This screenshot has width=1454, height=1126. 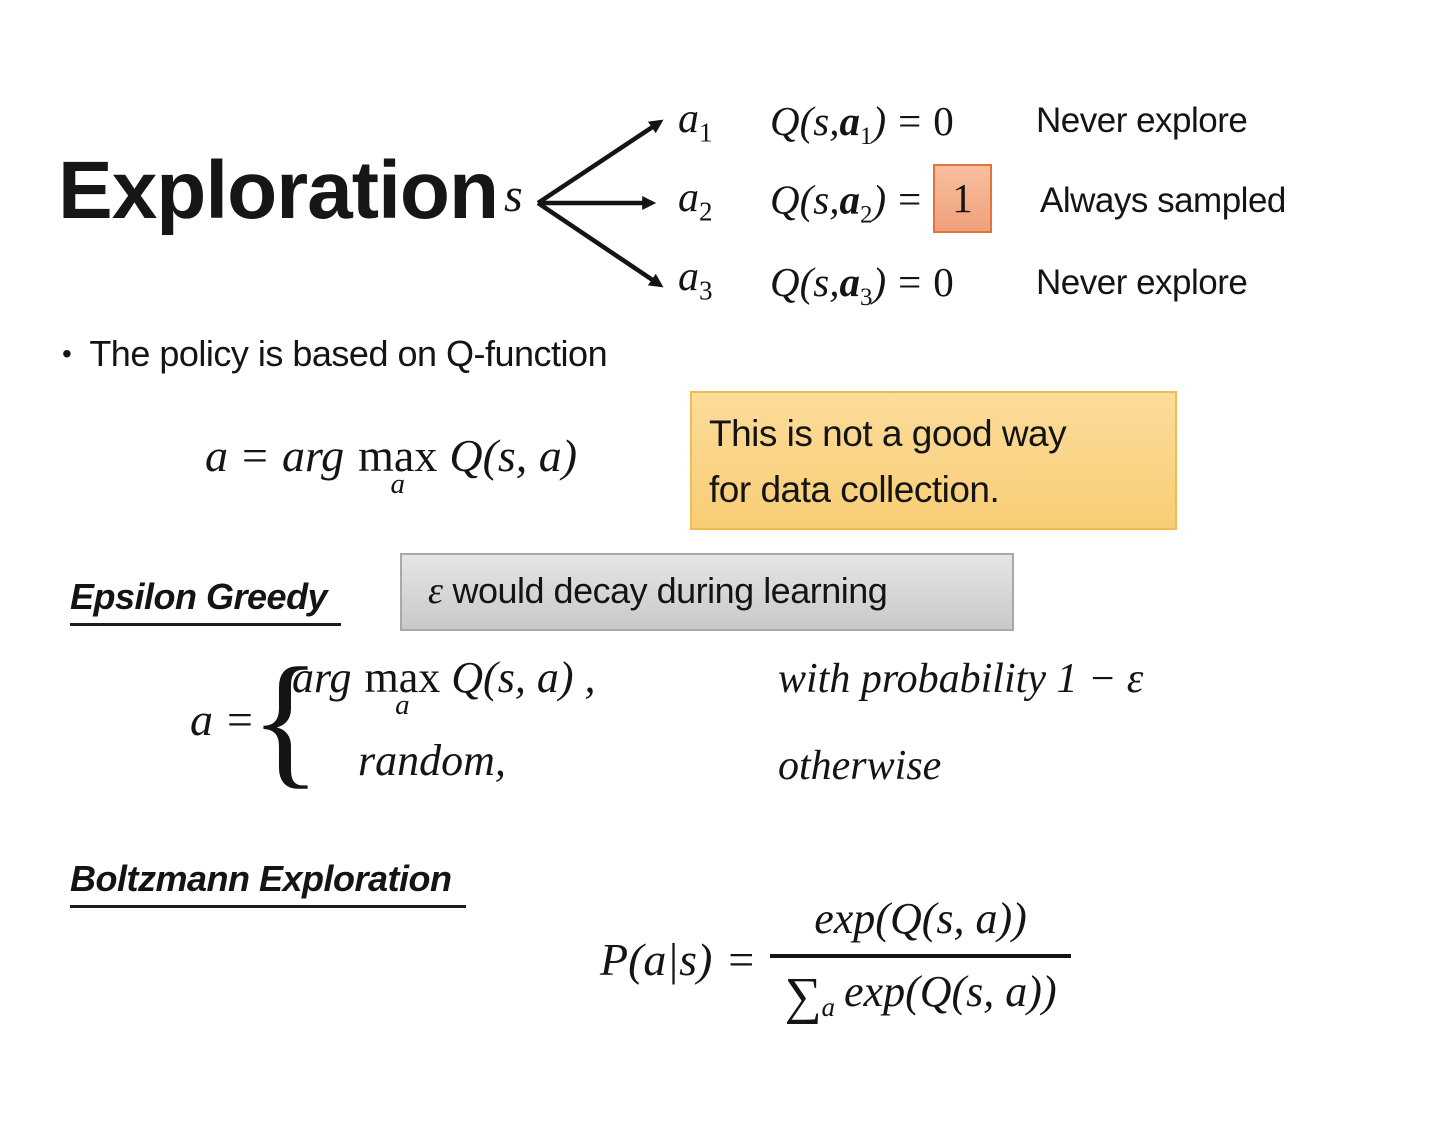 I want to click on action-label-a2: a2, so click(x=695, y=201).